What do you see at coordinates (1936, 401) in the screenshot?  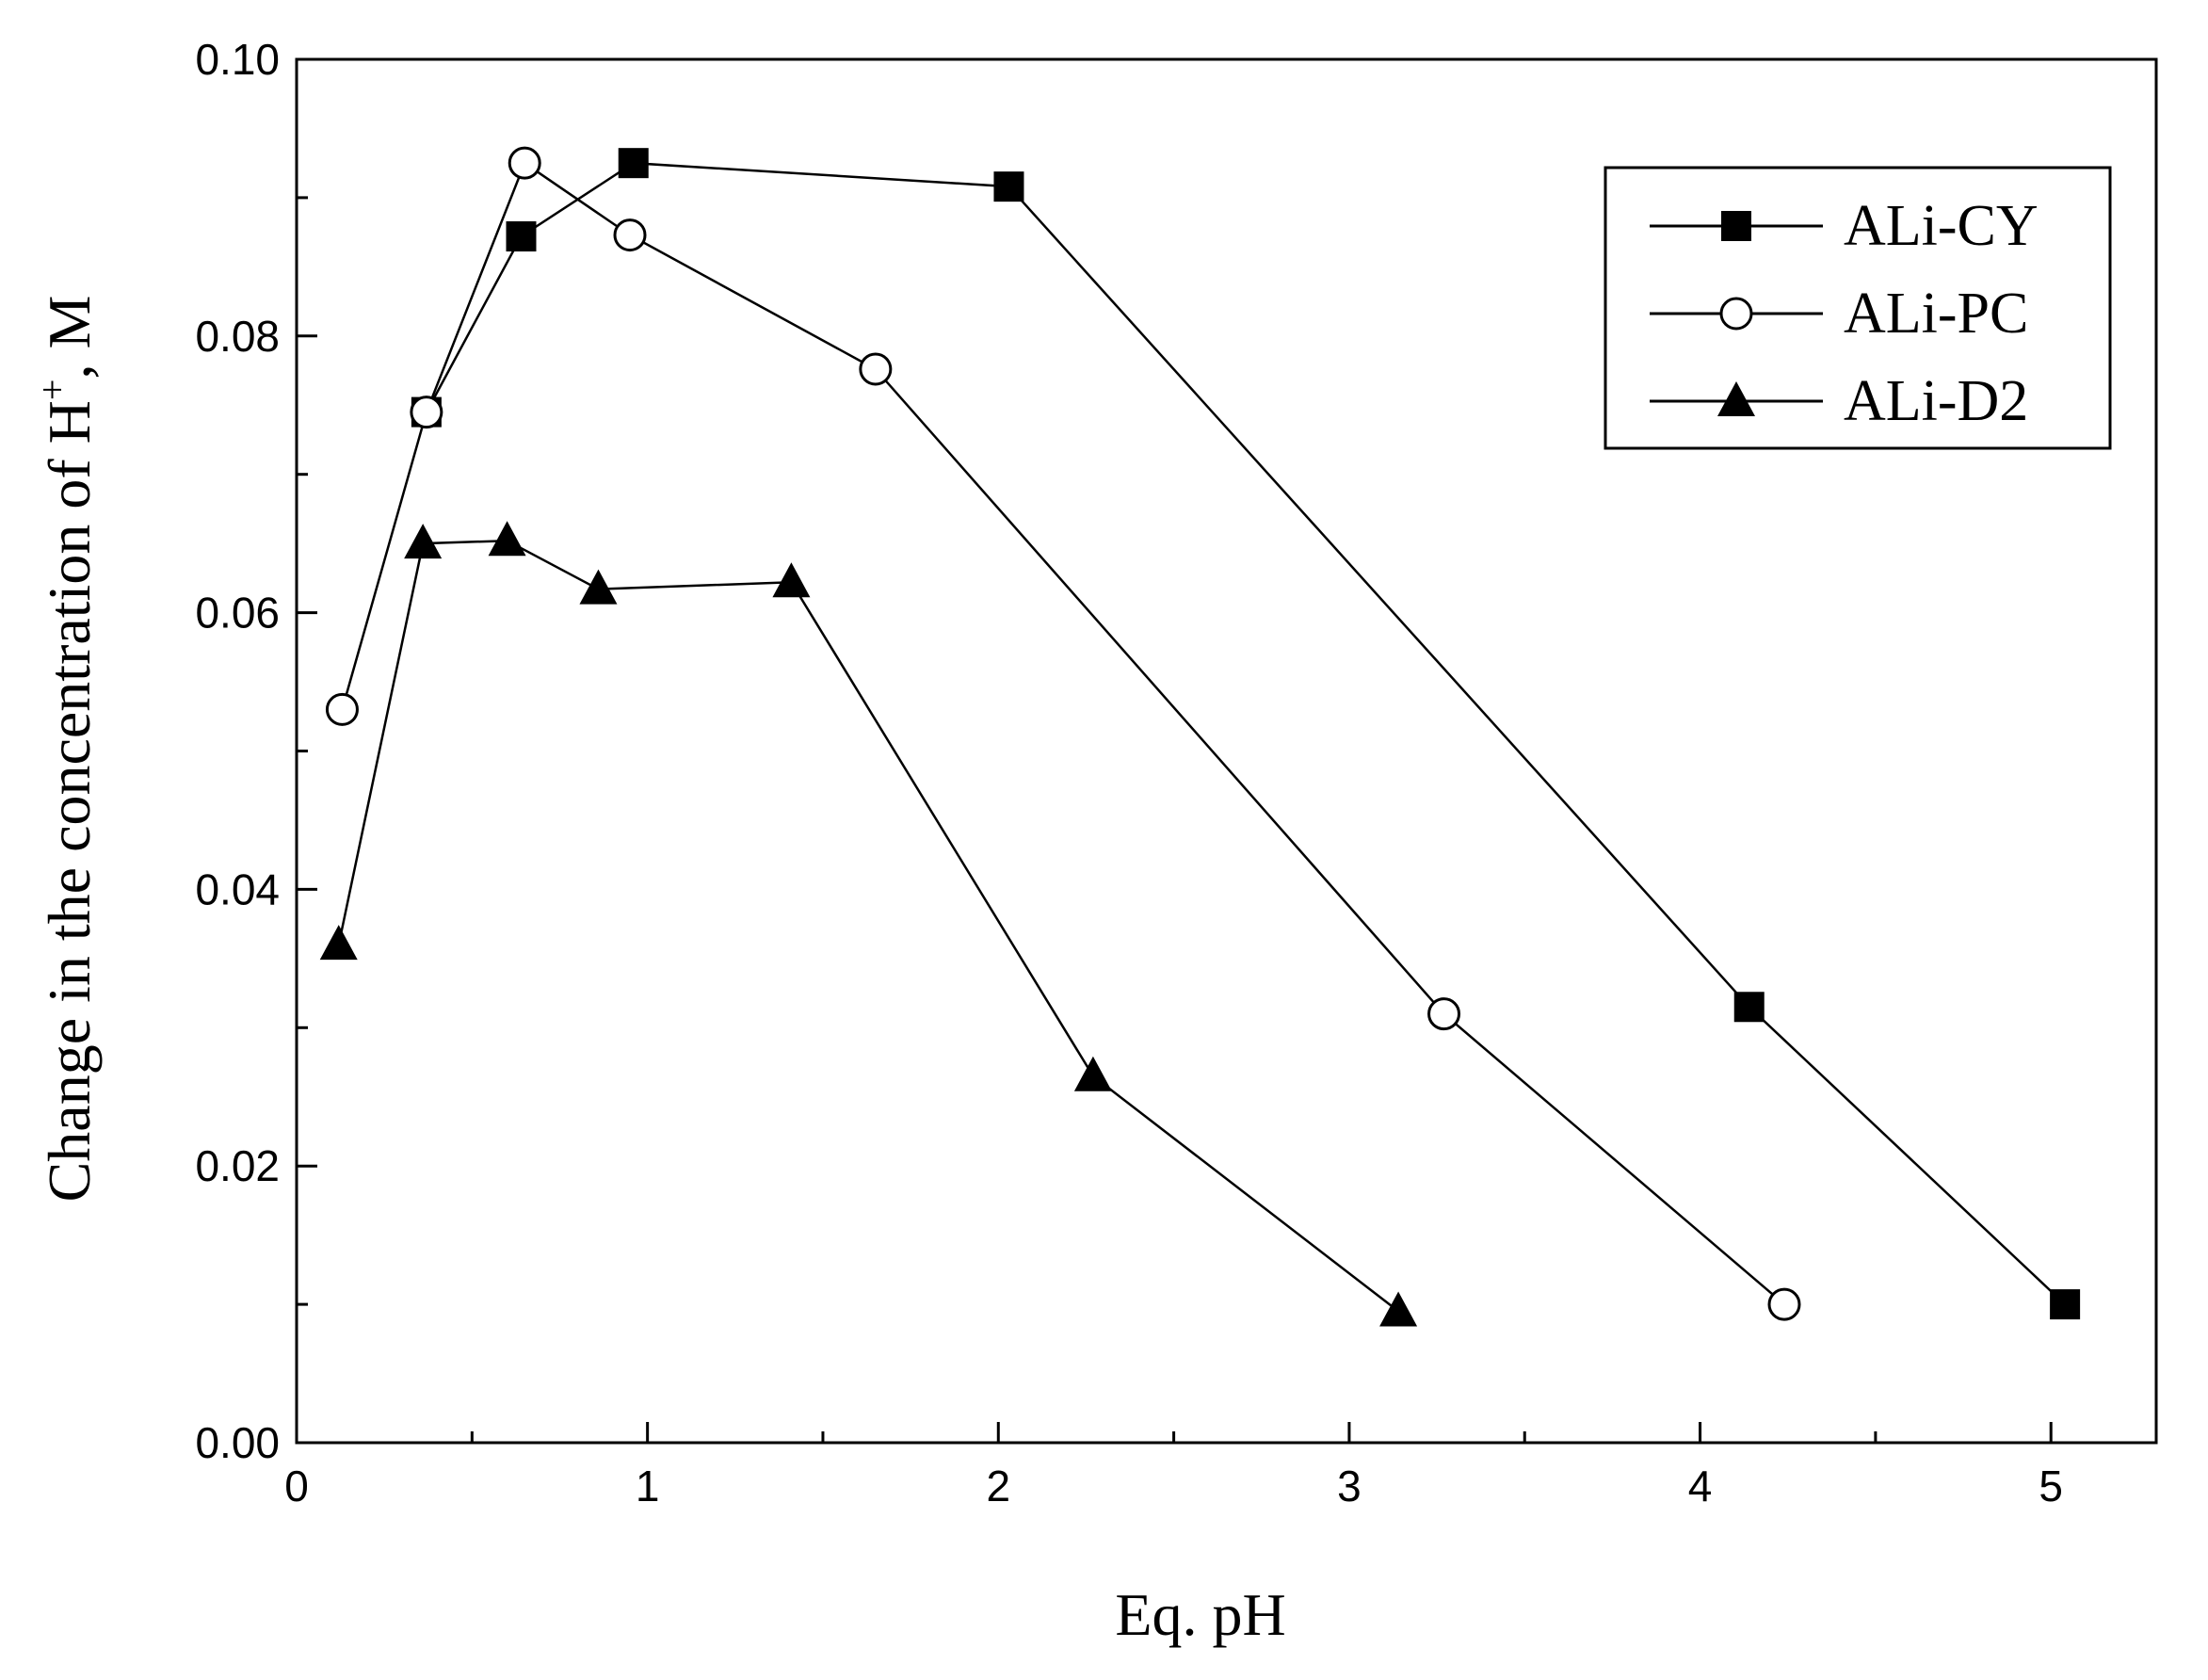 I see `legend-label: ALi-D2` at bounding box center [1936, 401].